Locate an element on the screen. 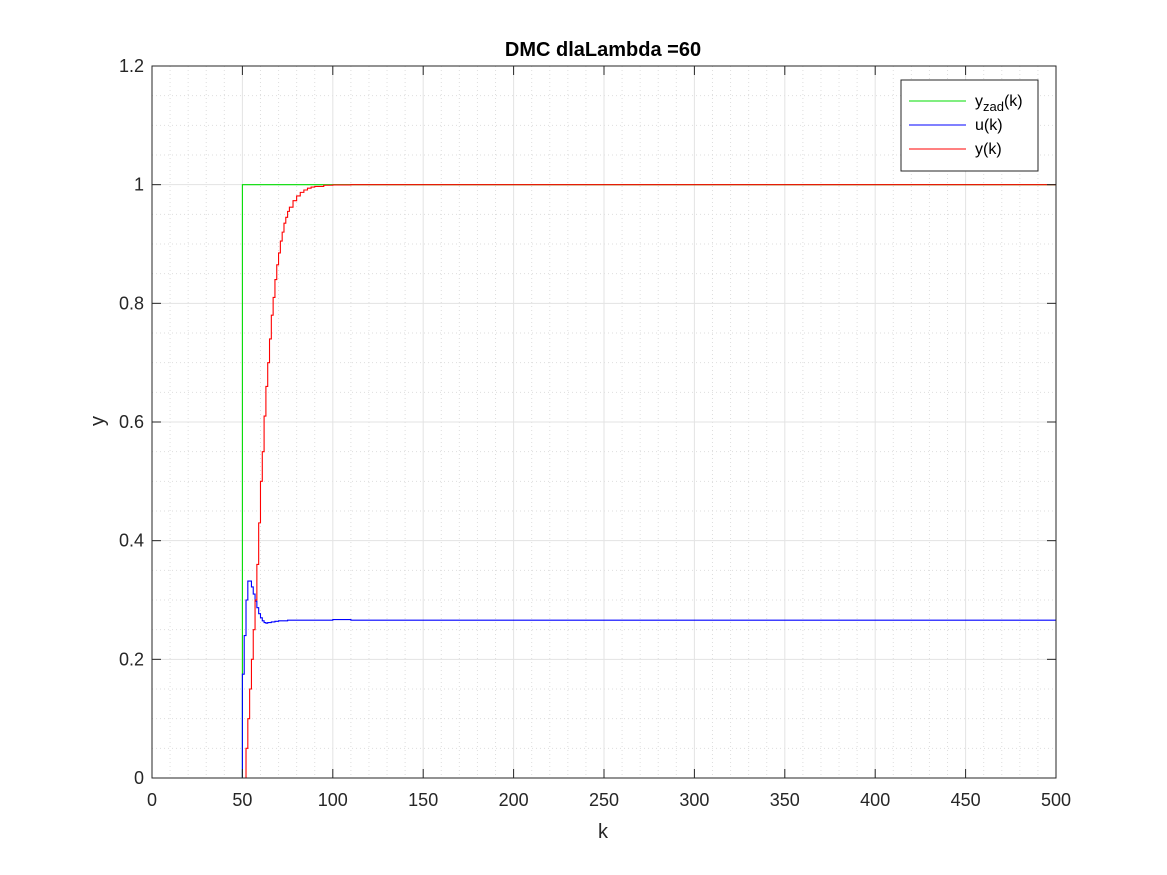  x-tick-label: 250 is located at coordinates (604, 800).